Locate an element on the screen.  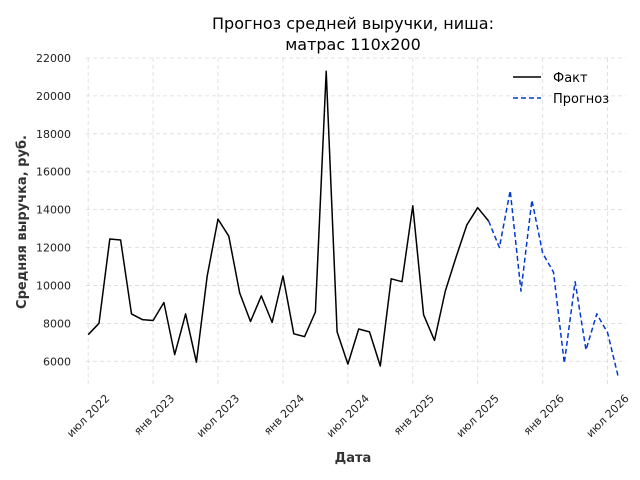
x-tick-label: июл 2024 is located at coordinates (348, 416).